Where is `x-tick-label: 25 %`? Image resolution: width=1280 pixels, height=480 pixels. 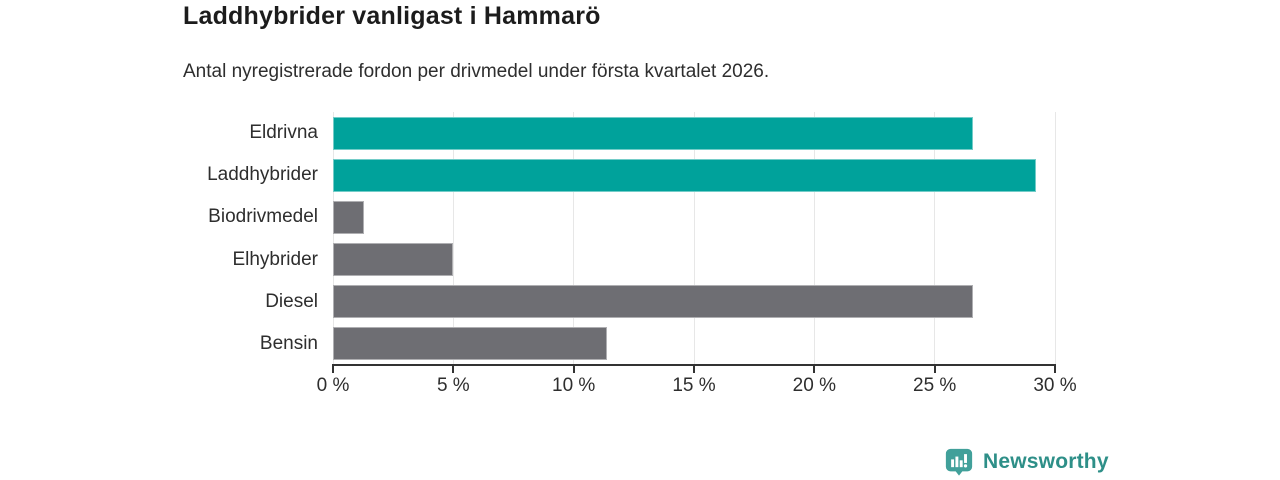
x-tick-label: 25 % is located at coordinates (935, 385).